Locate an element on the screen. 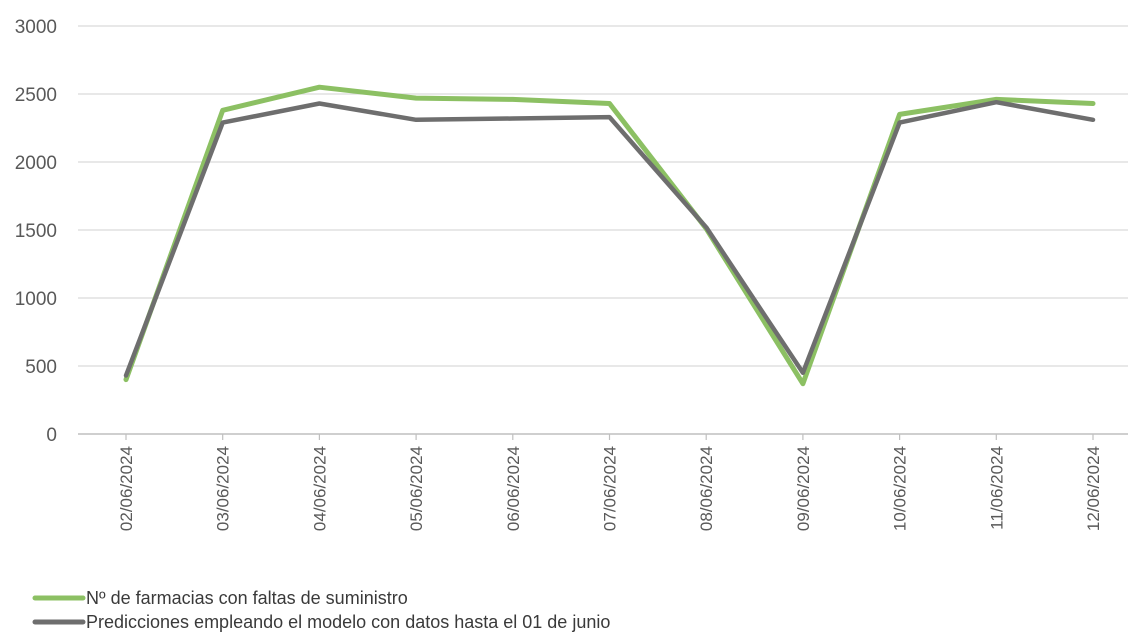 The height and width of the screenshot is (637, 1128). x-tick-label: 10/06/2024 is located at coordinates (900, 488).